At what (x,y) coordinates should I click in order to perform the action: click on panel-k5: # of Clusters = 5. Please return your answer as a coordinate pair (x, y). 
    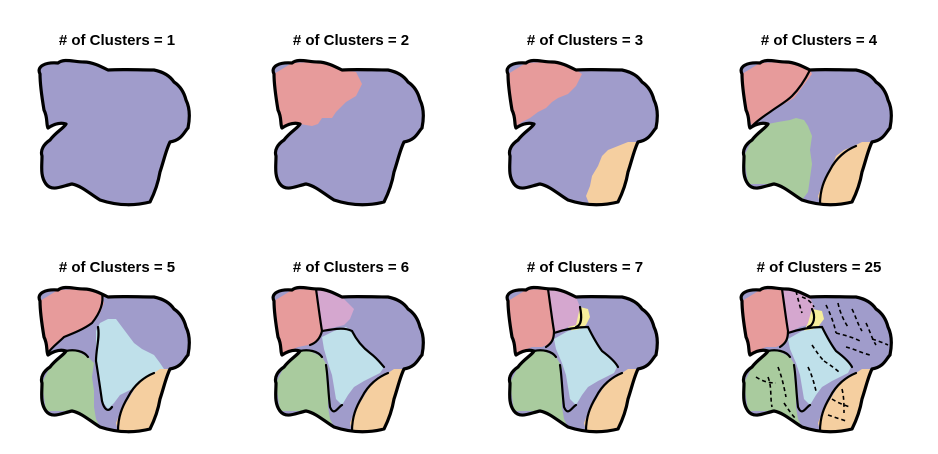
    Looking at the image, I should click on (117, 340).